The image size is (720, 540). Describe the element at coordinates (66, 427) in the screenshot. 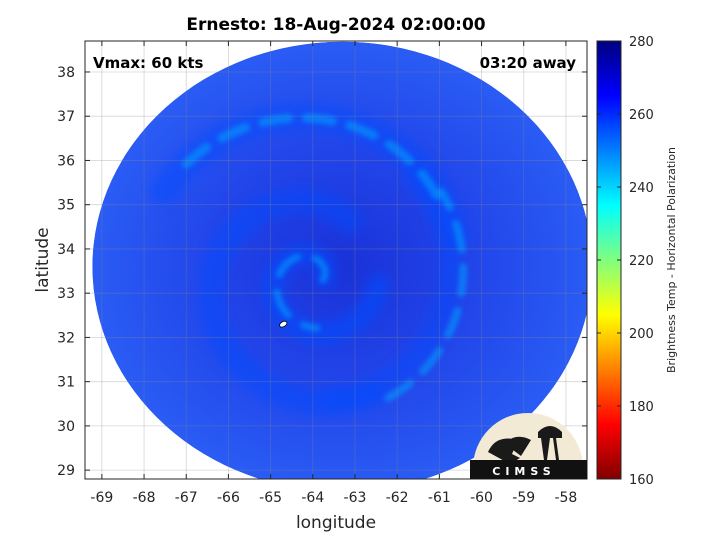

I see `y-tick-label: 30` at that location.